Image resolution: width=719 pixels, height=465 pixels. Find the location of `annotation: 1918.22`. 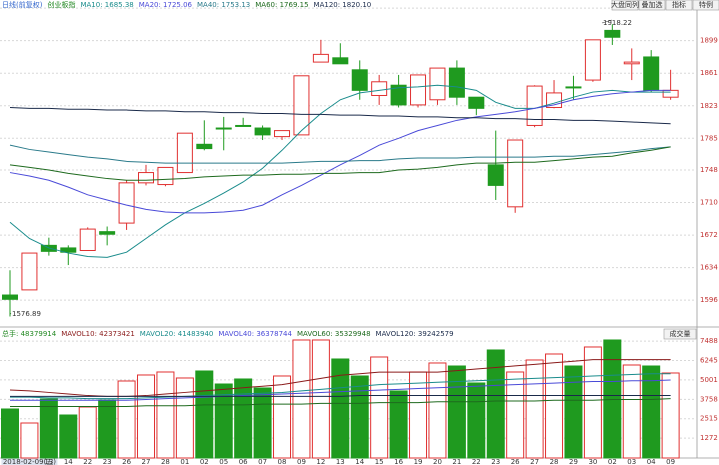

annotation: 1918.22 is located at coordinates (617, 23).